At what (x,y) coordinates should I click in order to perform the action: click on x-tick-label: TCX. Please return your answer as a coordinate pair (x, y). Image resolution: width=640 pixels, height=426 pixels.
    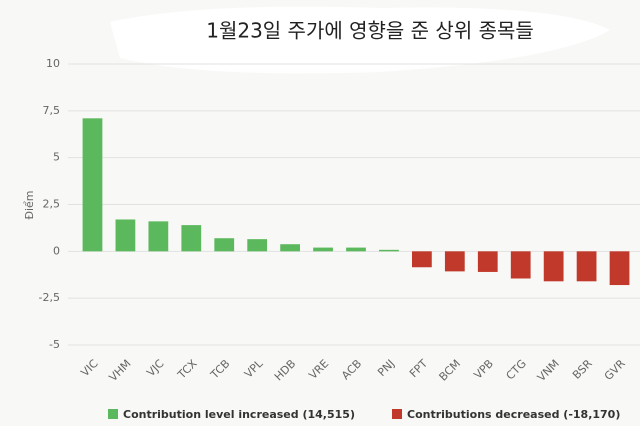
    Looking at the image, I should click on (187, 369).